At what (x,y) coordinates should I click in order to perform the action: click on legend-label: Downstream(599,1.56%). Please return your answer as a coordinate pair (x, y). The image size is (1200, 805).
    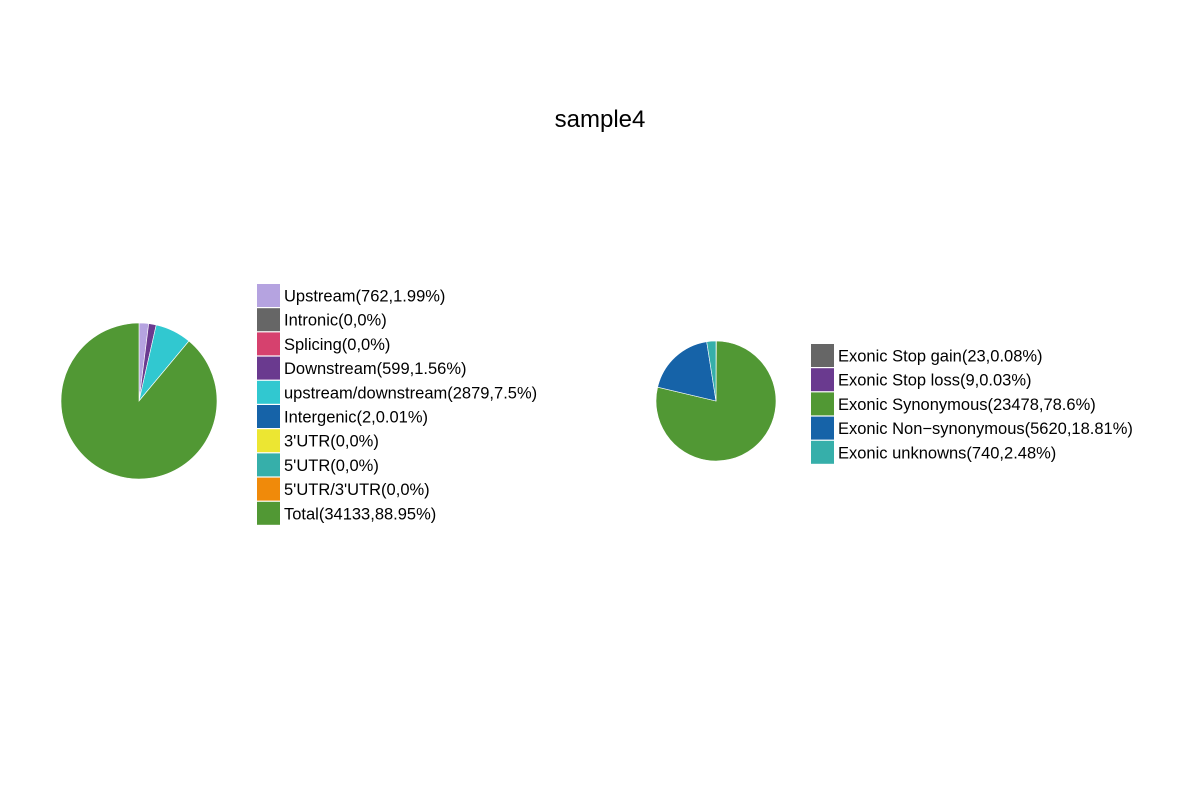
    Looking at the image, I should click on (375, 369).